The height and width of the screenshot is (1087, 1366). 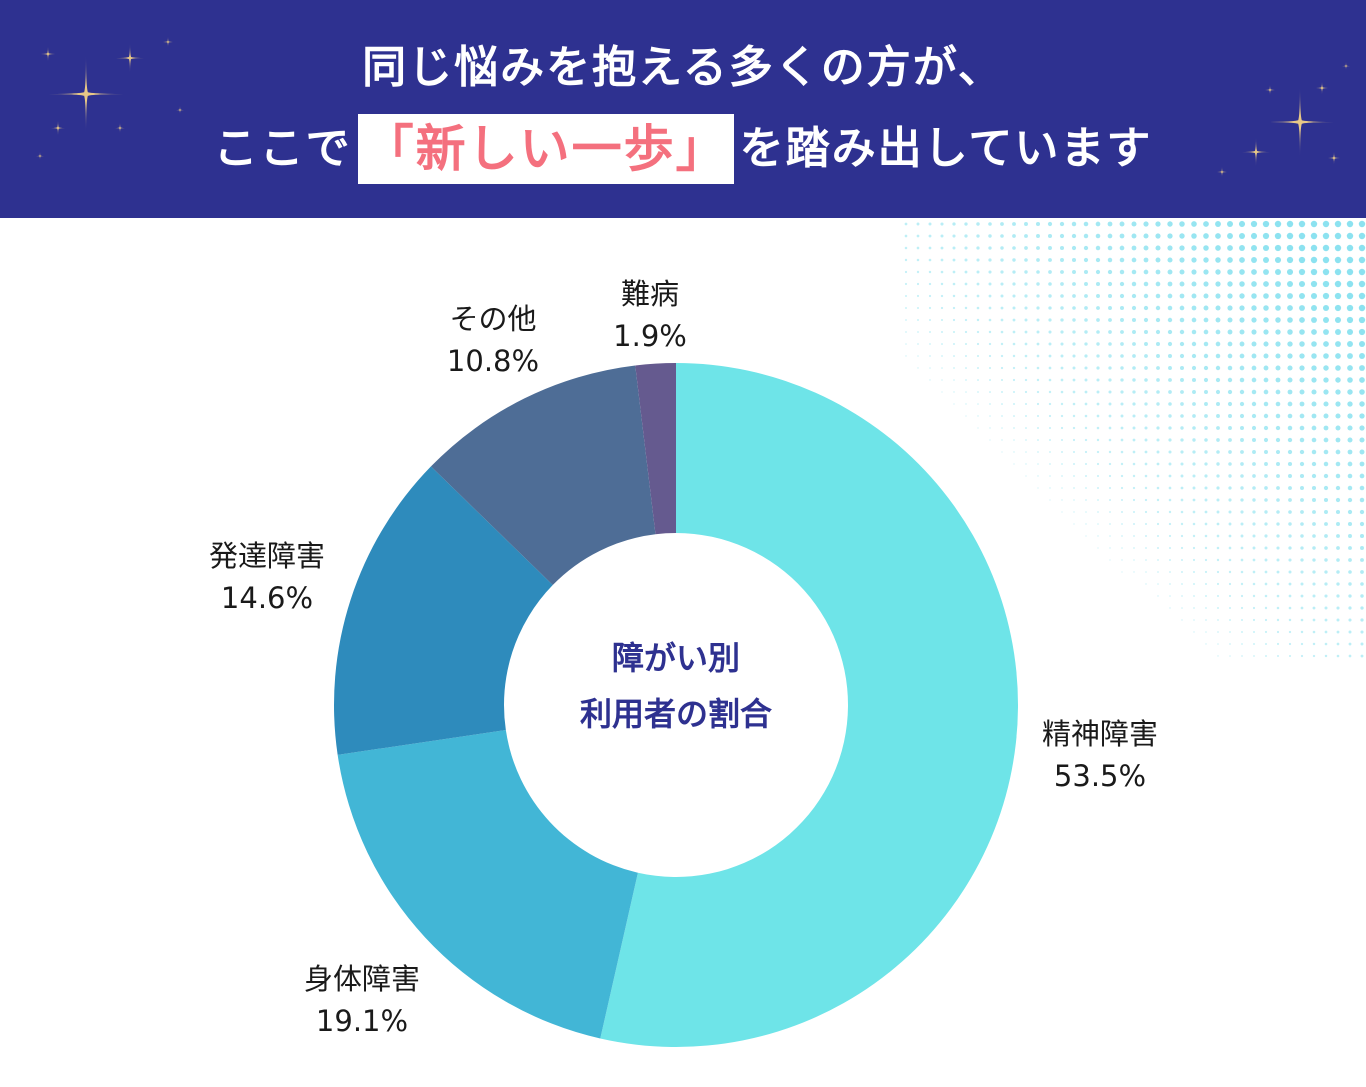 What do you see at coordinates (361, 979) in the screenshot?
I see `slice-name: 身体障害` at bounding box center [361, 979].